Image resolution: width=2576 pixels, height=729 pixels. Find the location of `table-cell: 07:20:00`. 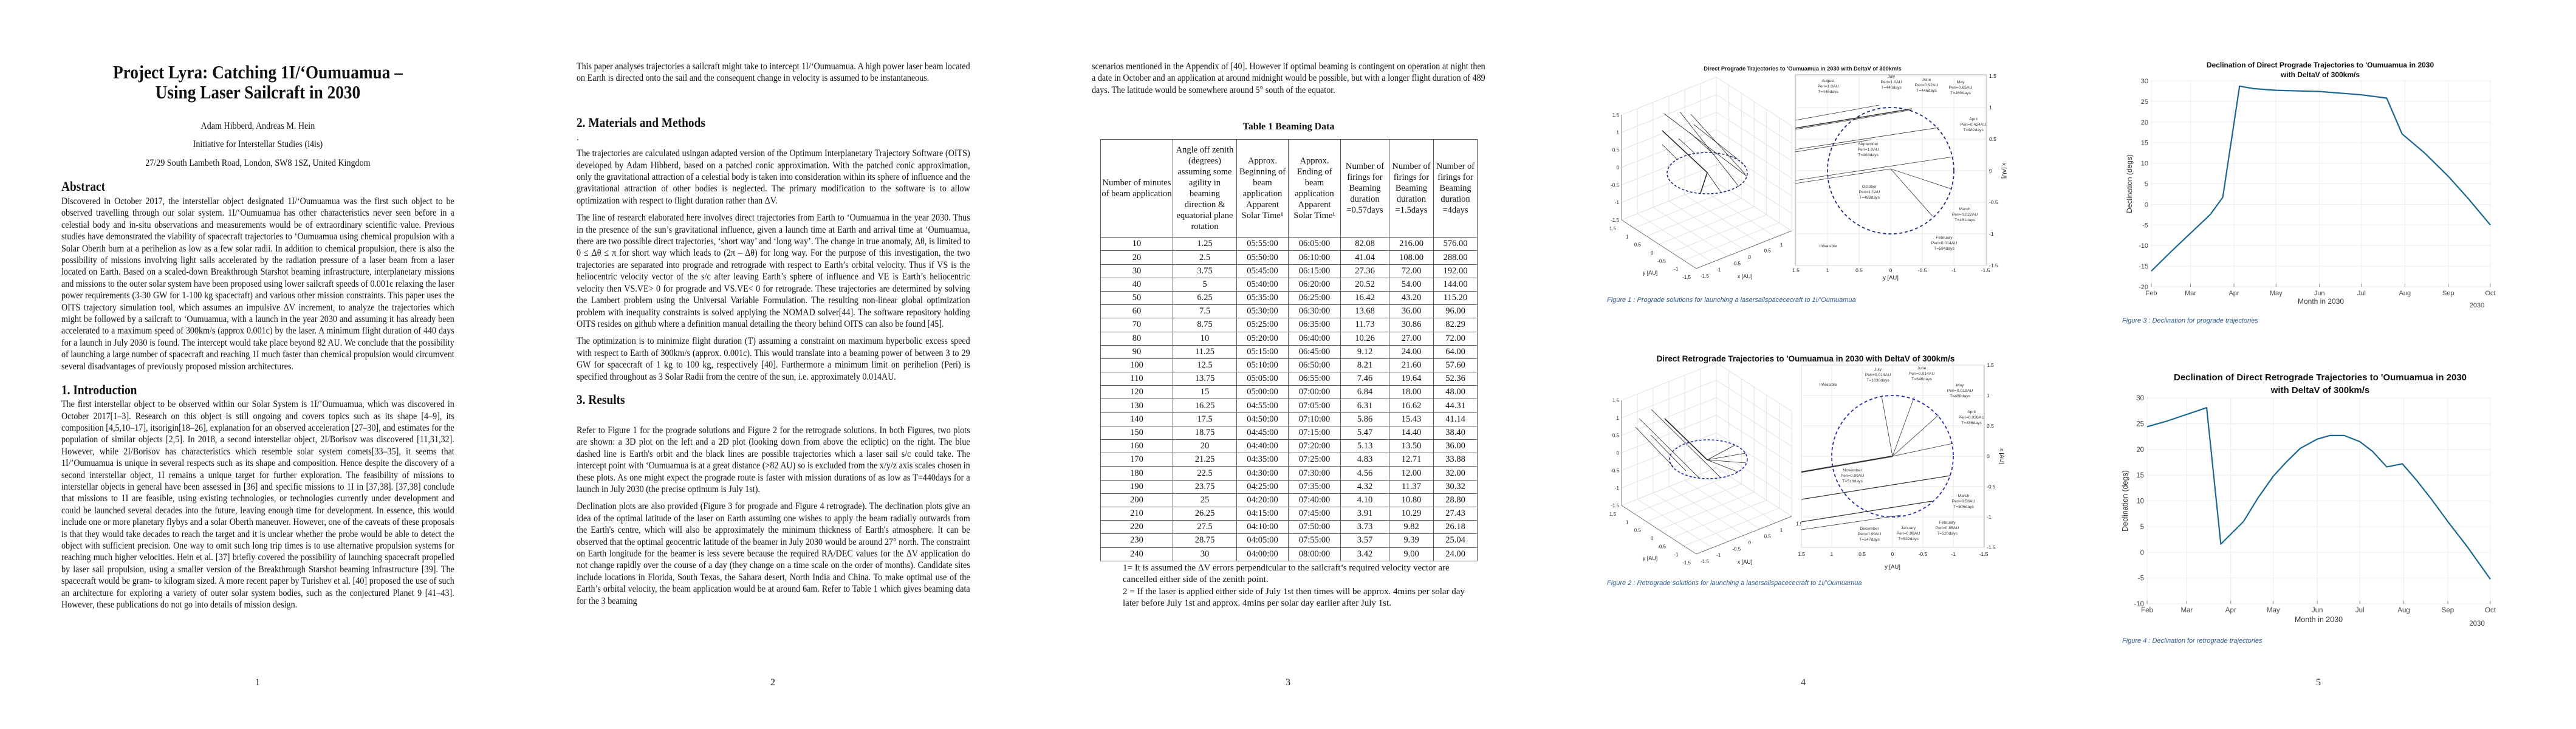

table-cell: 07:20:00 is located at coordinates (1315, 447).